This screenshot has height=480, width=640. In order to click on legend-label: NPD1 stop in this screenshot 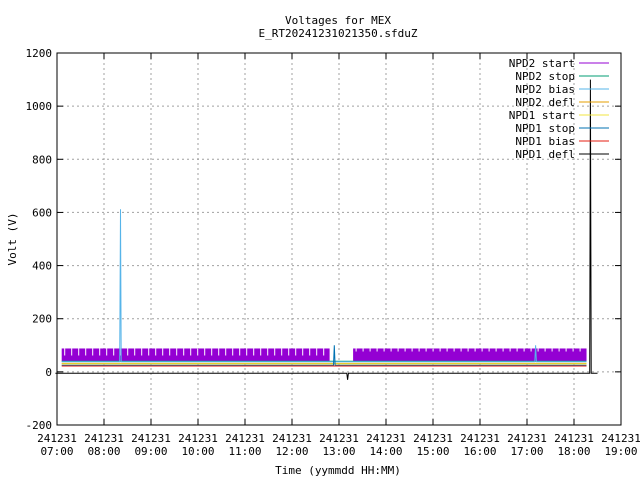, I will do `click(545, 128)`.